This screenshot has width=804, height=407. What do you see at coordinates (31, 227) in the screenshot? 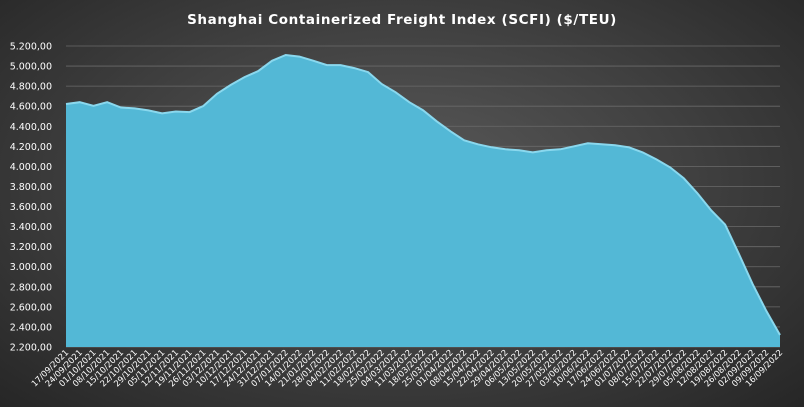
I see `y-tick-label: 3.400,00` at bounding box center [31, 227].